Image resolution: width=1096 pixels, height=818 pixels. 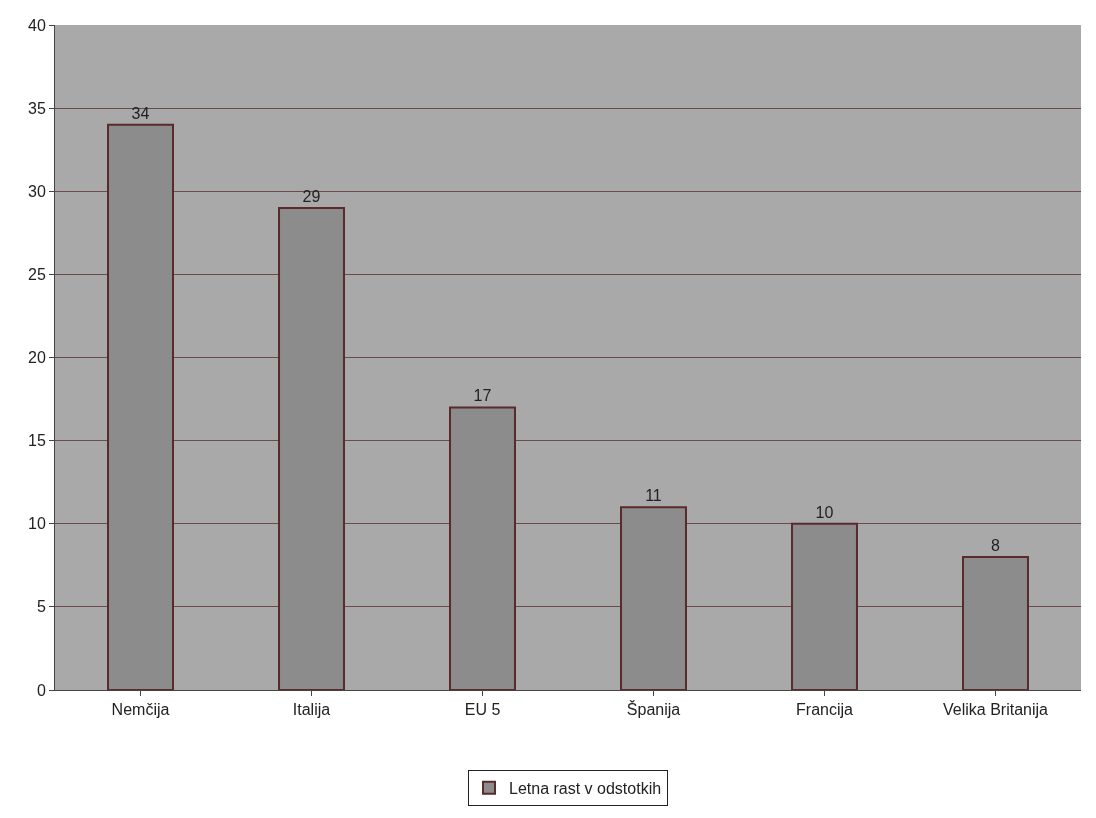 What do you see at coordinates (653, 496) in the screenshot?
I see `data-label: 11` at bounding box center [653, 496].